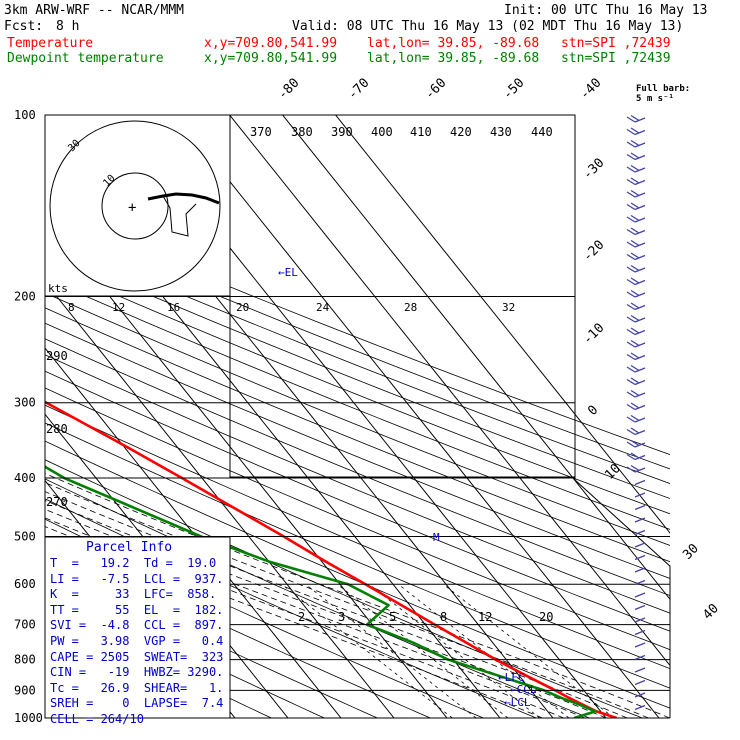 The width and height of the screenshot is (740, 740). Describe the element at coordinates (542, 132) in the screenshot. I see `theta-label: 440` at that location.